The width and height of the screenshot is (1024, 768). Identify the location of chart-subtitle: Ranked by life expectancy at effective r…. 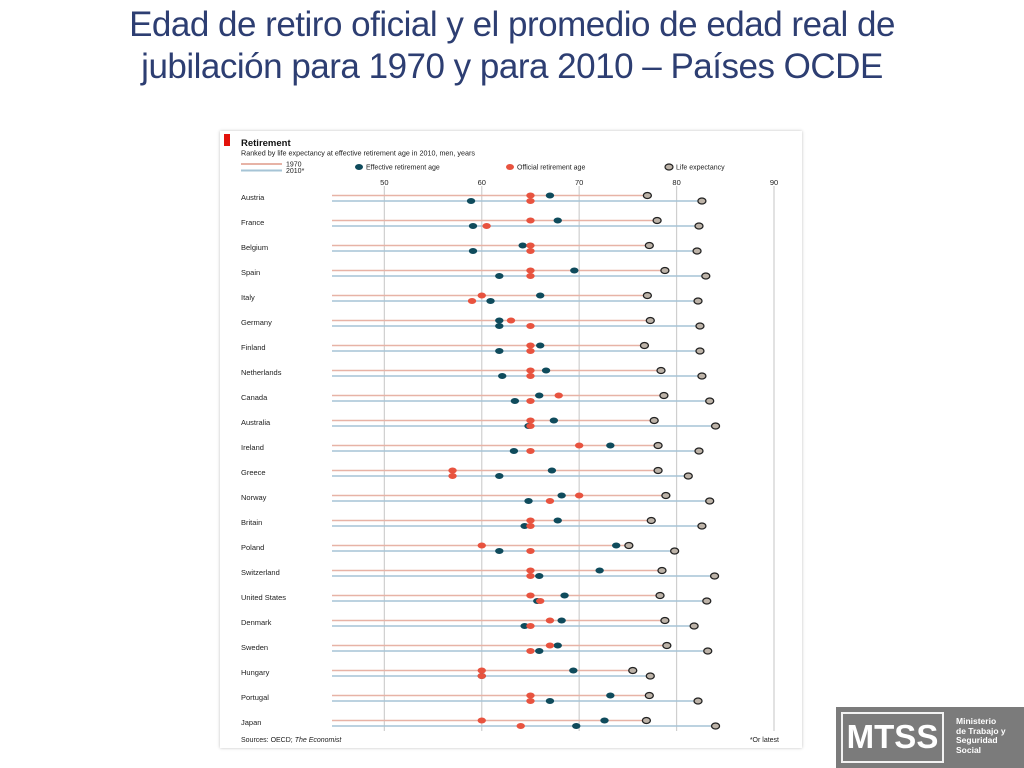
(358, 153).